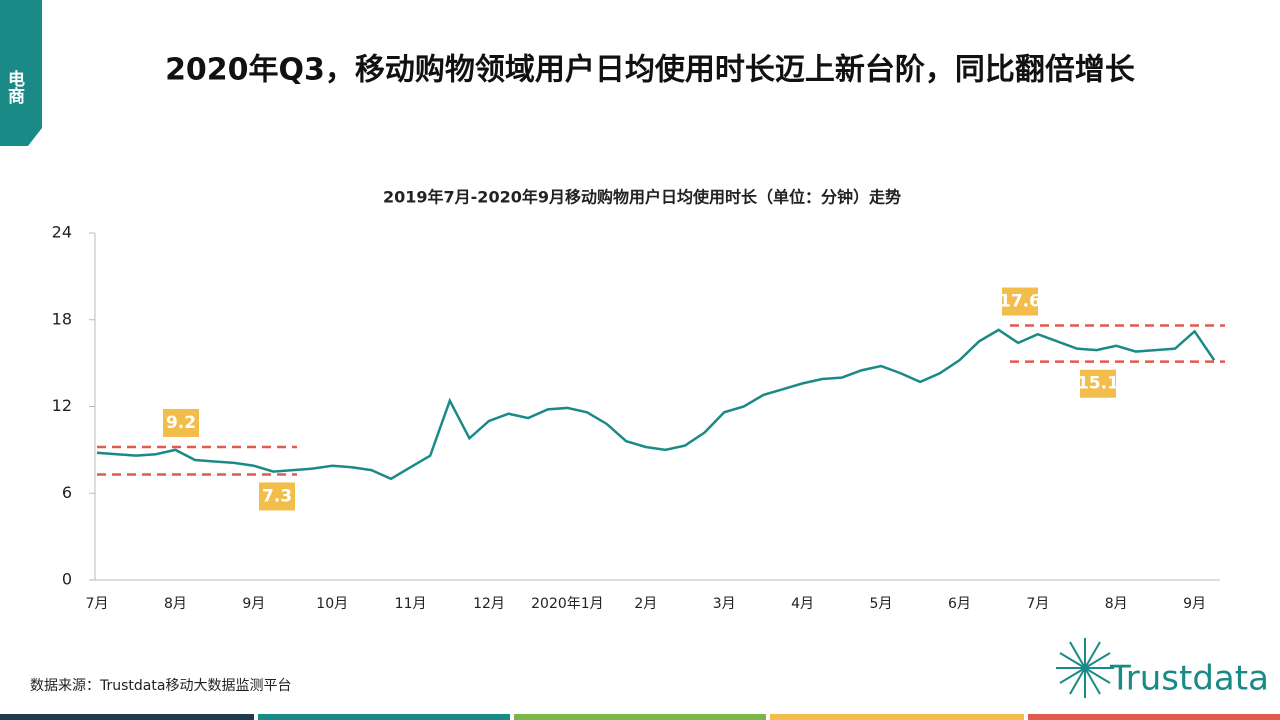  I want to click on reference-label: 15.1, so click(1098, 384).